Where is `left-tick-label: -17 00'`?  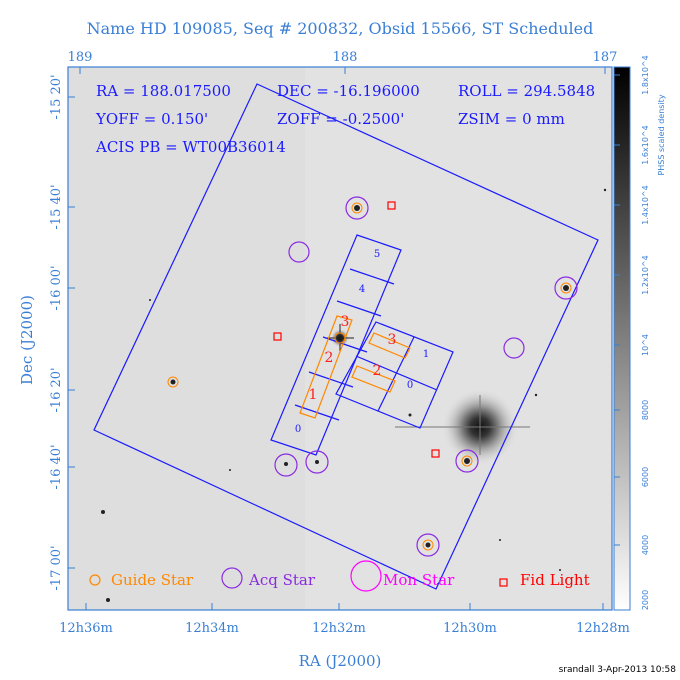
left-tick-label: -17 00' is located at coordinates (56, 567).